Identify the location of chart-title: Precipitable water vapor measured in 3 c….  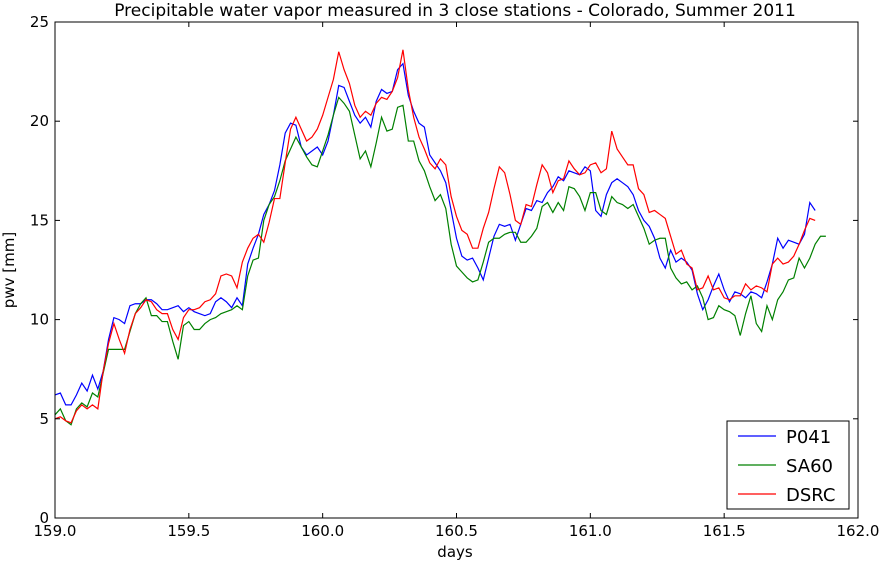
(455, 11).